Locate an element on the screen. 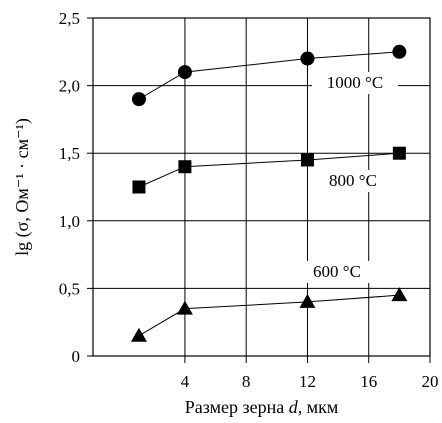  y-tick-label: 2,0 is located at coordinates (69, 86).